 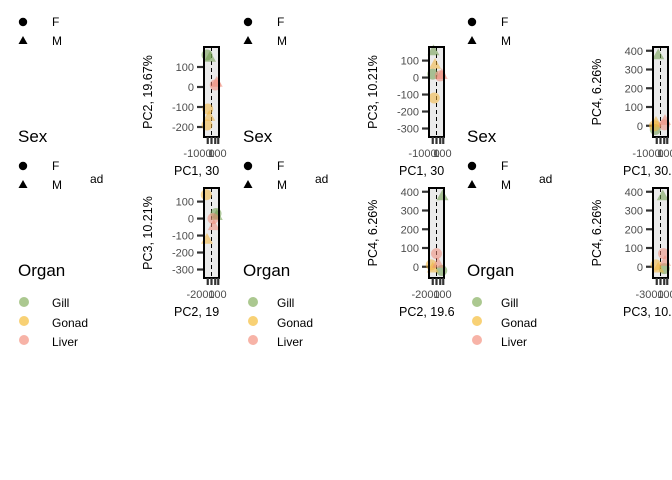 I want to click on legend-organ-col2: Organ Gill Gonad Liver, so click(x=278, y=305).